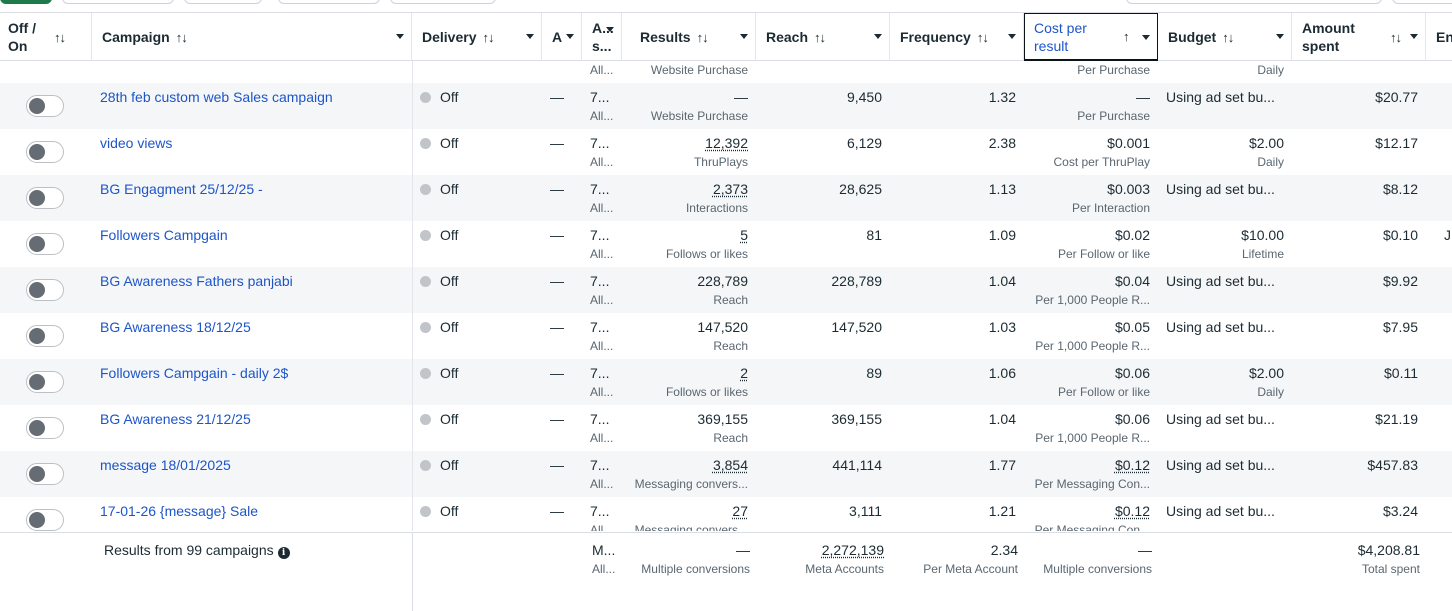  I want to click on column-header-frequency: Frequency ↑↓, so click(957, 37).